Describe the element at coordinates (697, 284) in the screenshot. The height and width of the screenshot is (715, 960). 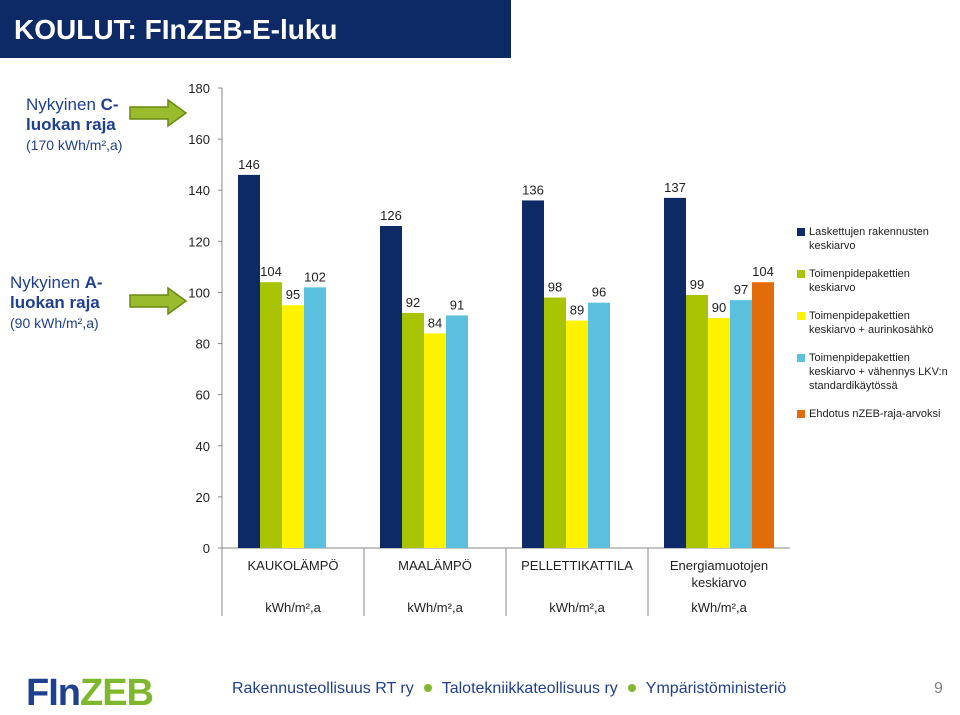
I see `data-label: 99` at that location.